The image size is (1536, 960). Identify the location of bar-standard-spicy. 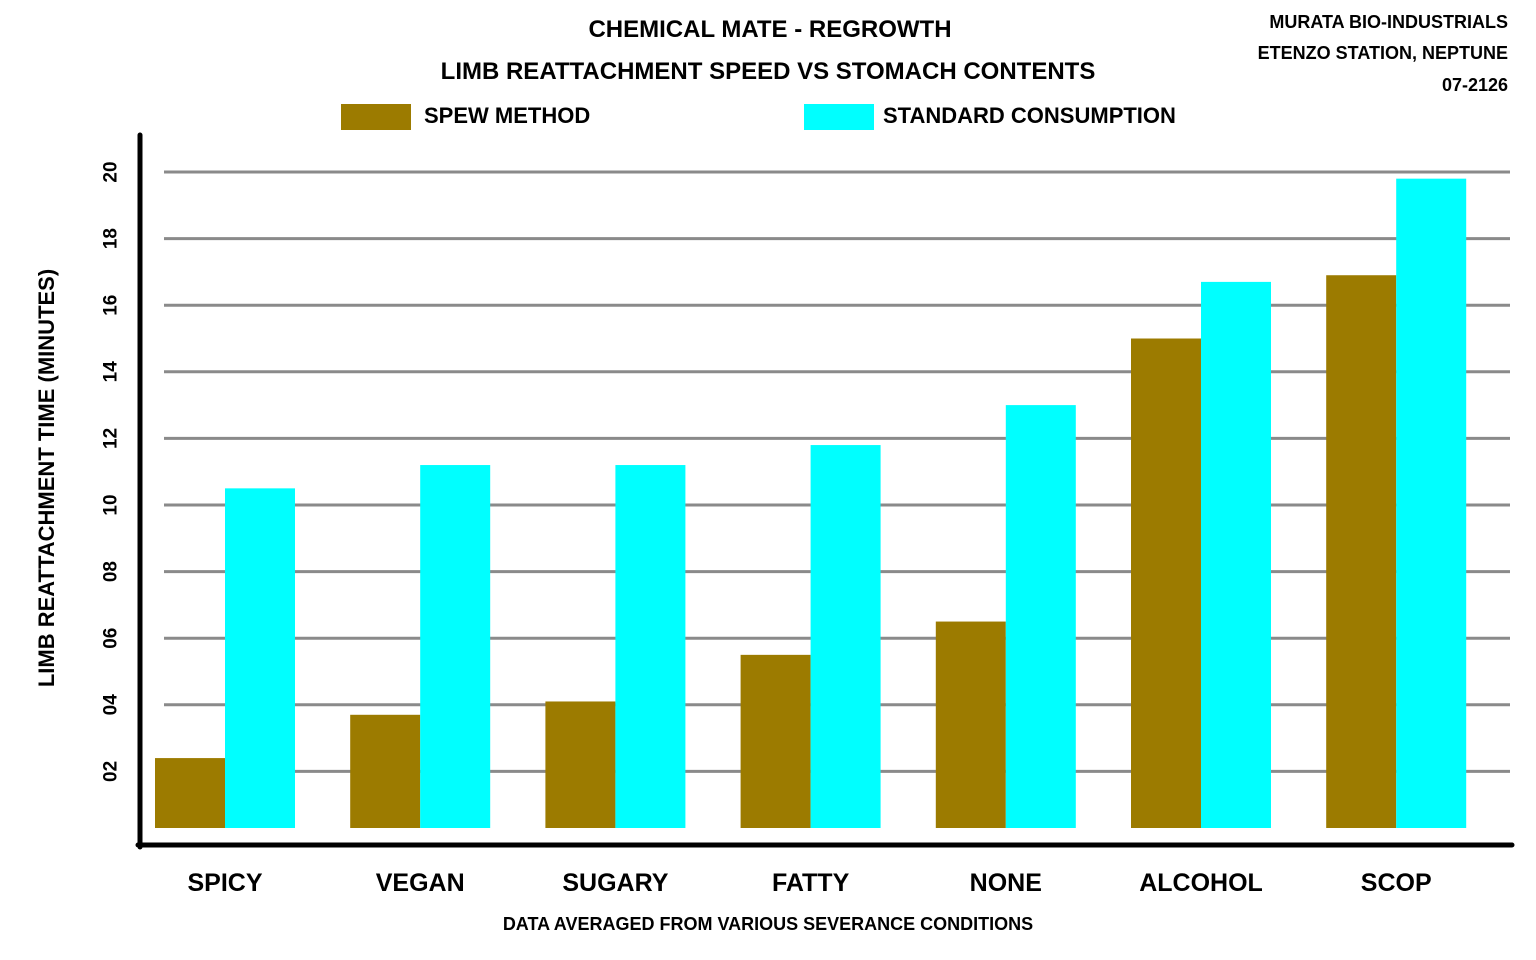
(260, 658).